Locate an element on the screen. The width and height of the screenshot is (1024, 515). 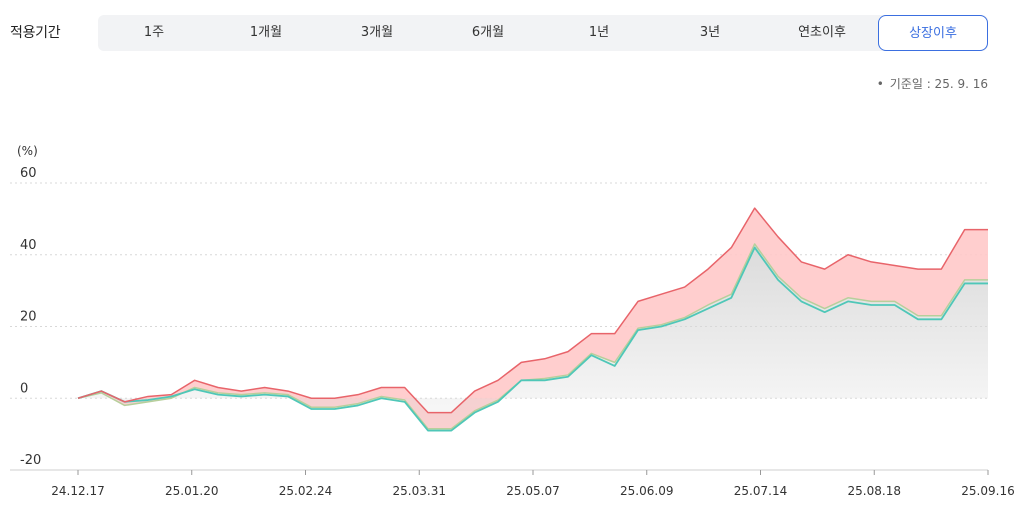
x-tick-label: 24.12.17 is located at coordinates (77, 491).